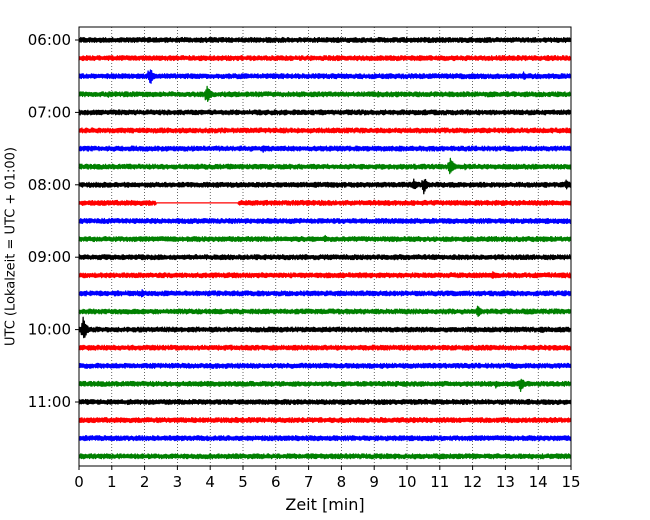 This screenshot has height=520, width=650. I want to click on y-axis-ticks: 06:00 07:00 08:00 09:00 10:00 11:00, so click(53, 221).